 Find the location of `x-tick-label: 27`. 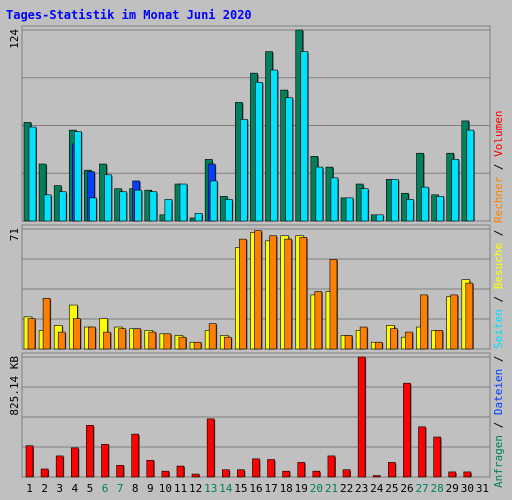

x-tick-label: 27 is located at coordinates (421, 488).